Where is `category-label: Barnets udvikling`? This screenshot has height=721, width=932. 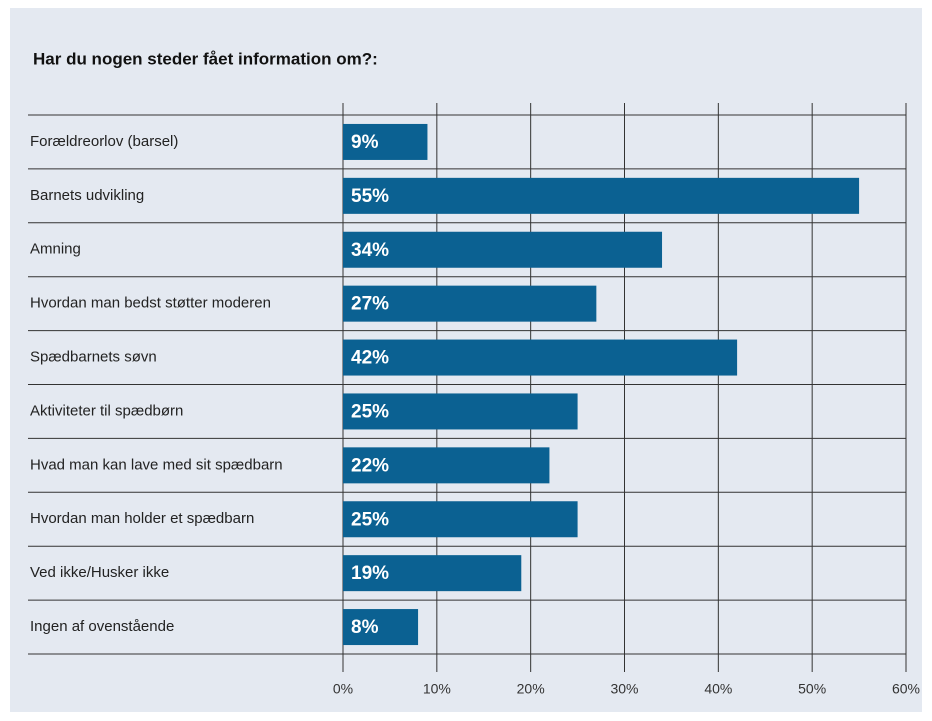 category-label: Barnets udvikling is located at coordinates (87, 195).